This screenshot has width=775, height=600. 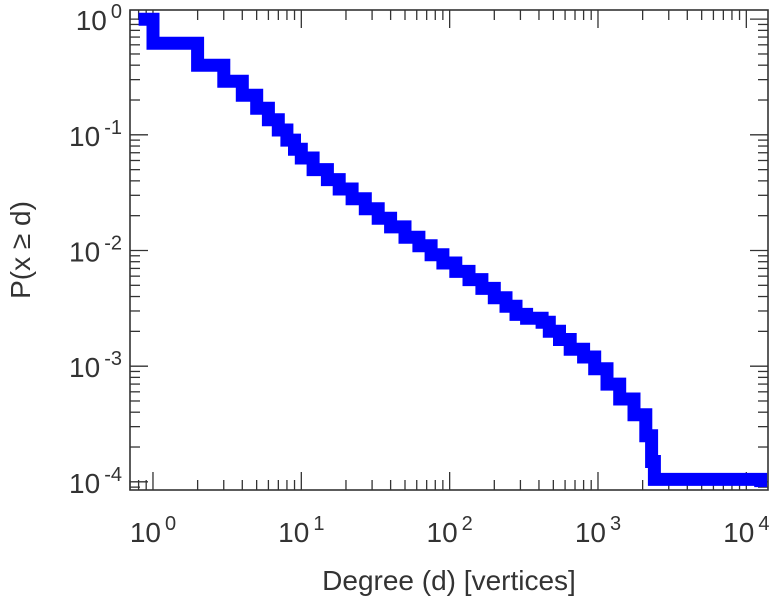 I want to click on y-tick-label: 10 -2, so click(x=95, y=249).